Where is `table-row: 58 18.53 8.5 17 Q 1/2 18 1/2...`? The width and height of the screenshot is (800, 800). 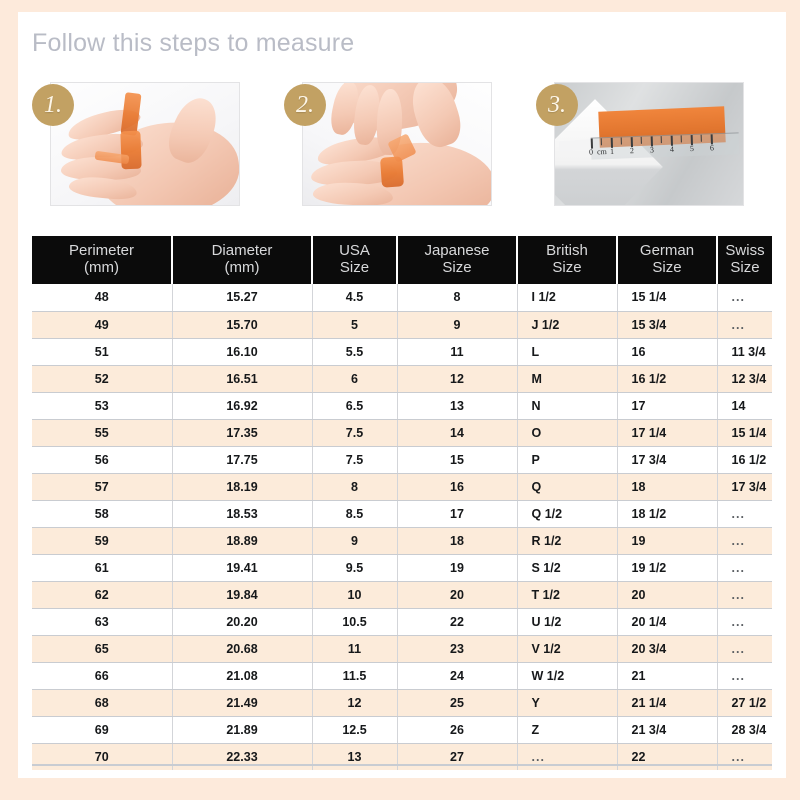
table-row: 58 18.53 8.5 17 Q 1/2 18 1/2... is located at coordinates (402, 514).